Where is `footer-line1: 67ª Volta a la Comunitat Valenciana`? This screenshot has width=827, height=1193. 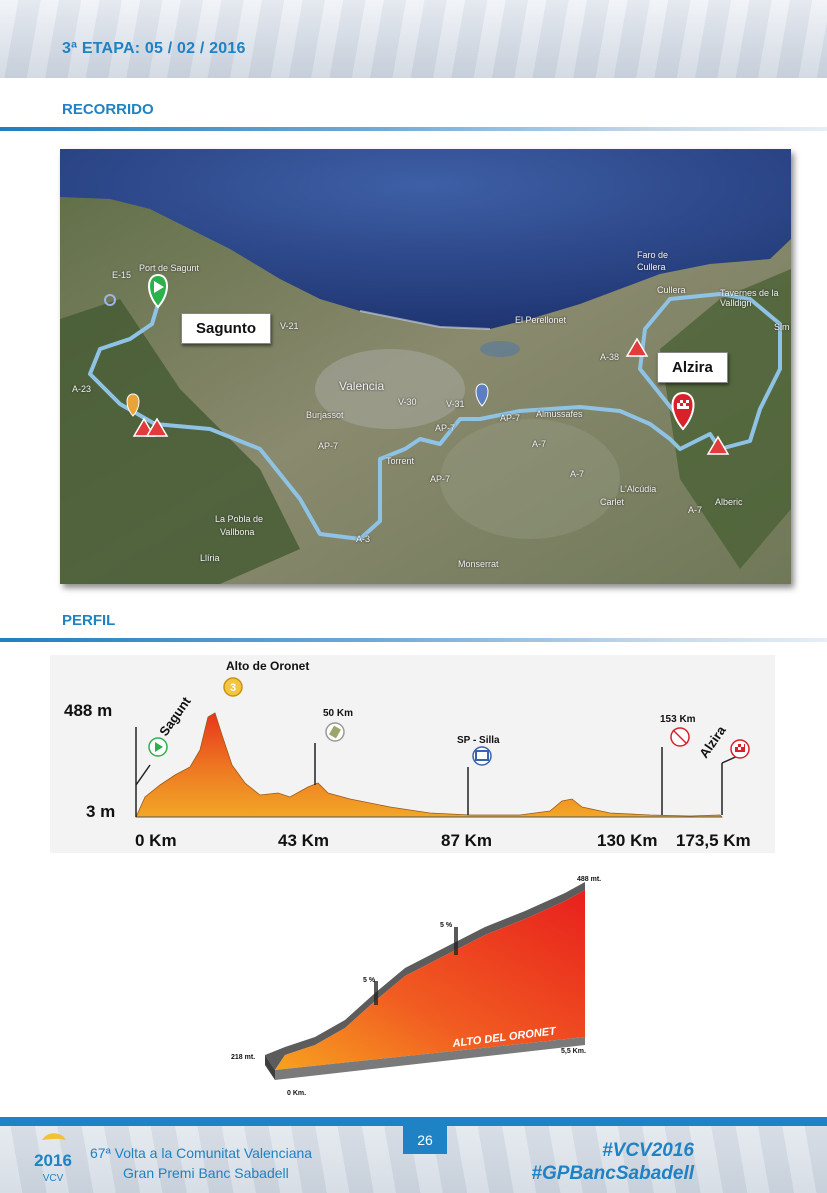 footer-line1: 67ª Volta a la Comunitat Valenciana is located at coordinates (201, 1153).